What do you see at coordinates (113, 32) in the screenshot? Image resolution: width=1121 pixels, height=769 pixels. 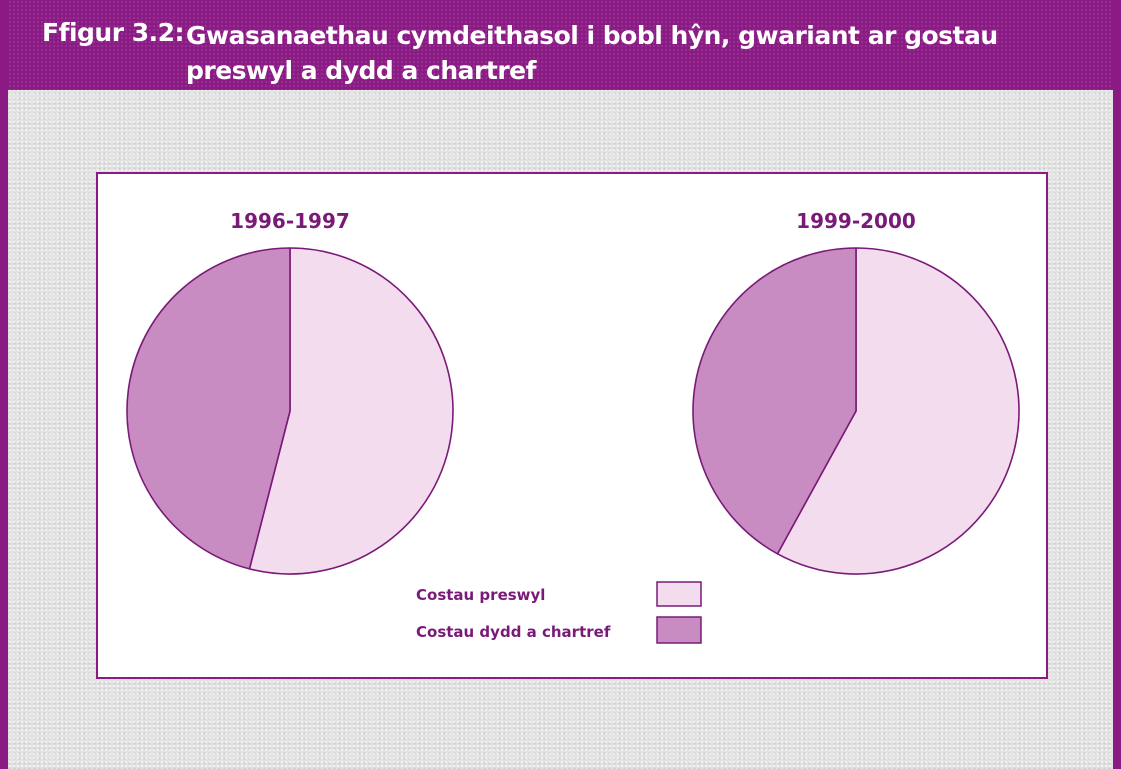 I see `figure-number: Ffigur 3.2:` at bounding box center [113, 32].